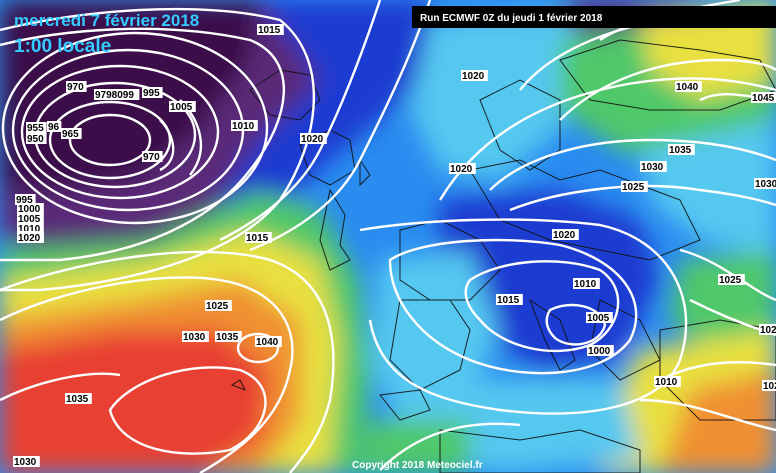 The image size is (776, 473). I want to click on isobar-label: 9798099, so click(114, 95).